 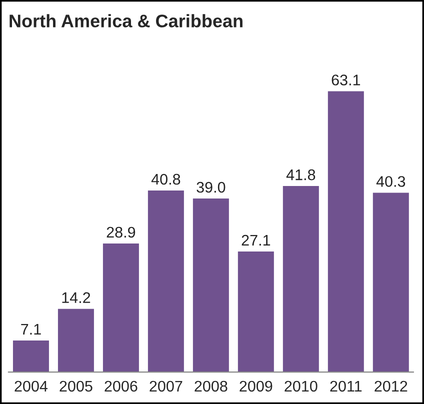 What do you see at coordinates (31, 329) in the screenshot?
I see `data-label: 7.1` at bounding box center [31, 329].